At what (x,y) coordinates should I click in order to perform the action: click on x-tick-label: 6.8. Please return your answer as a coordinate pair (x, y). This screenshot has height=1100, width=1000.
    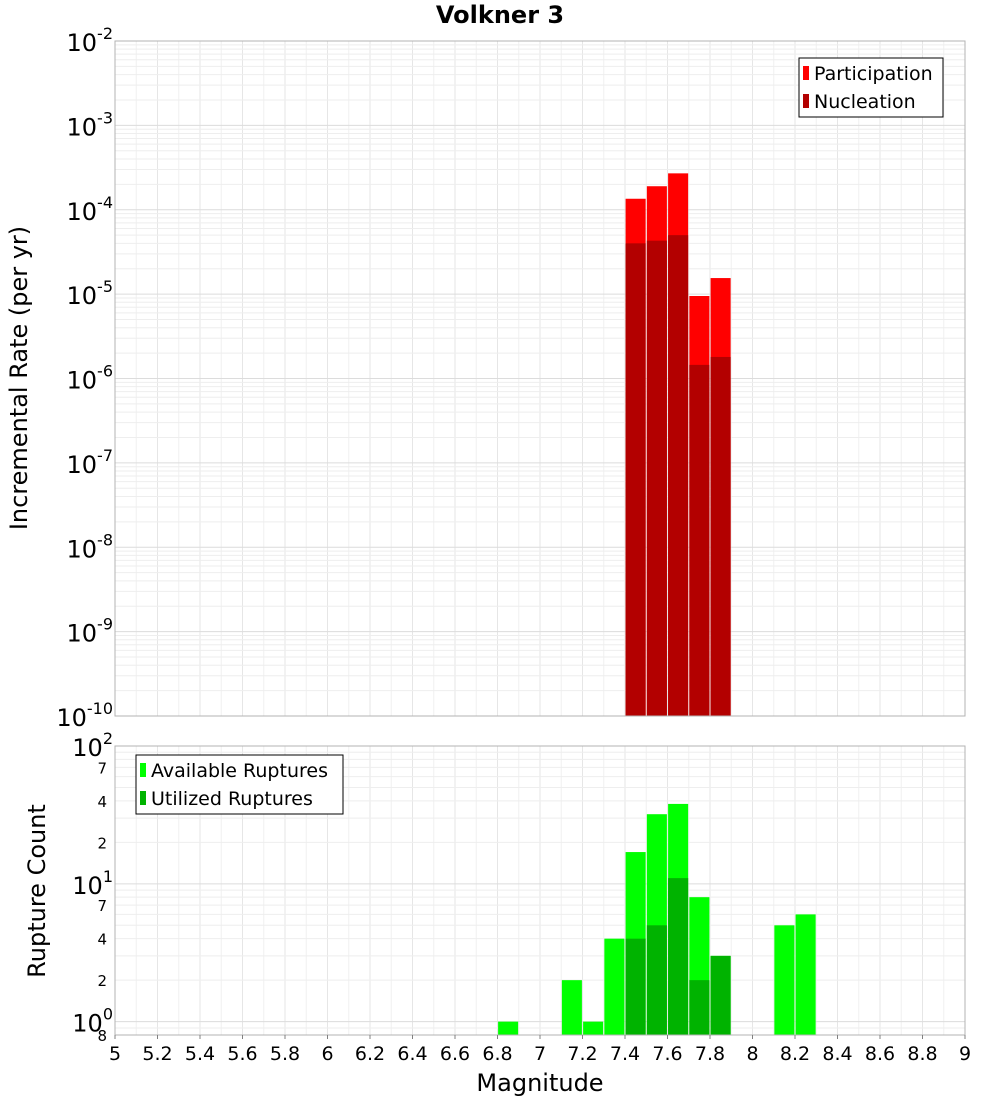
    Looking at the image, I should click on (497, 1054).